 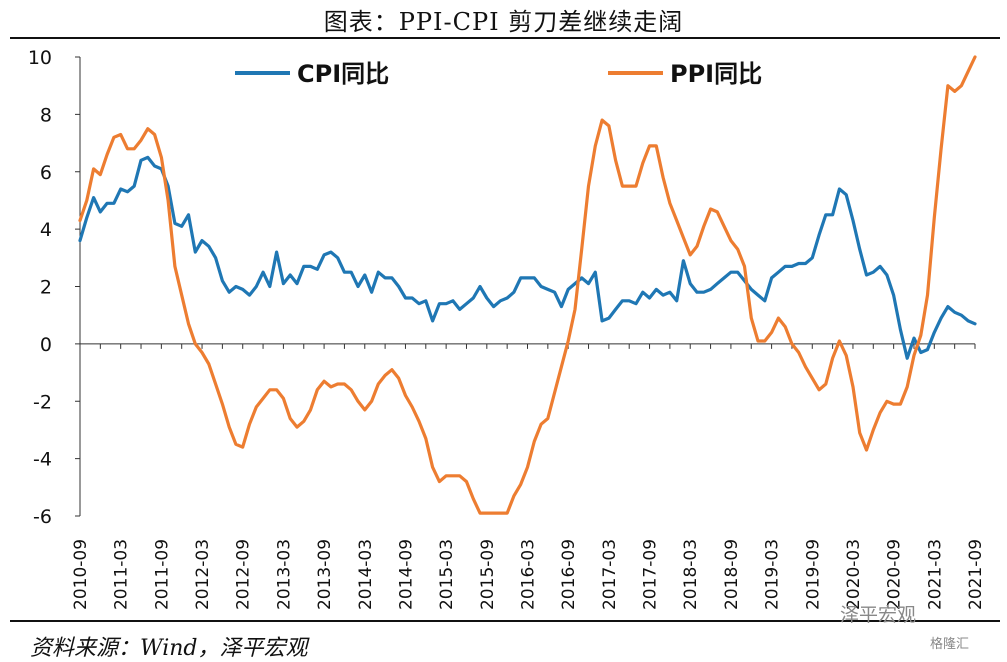 I want to click on x-tick-label: 2018-09, so click(x=732, y=574).